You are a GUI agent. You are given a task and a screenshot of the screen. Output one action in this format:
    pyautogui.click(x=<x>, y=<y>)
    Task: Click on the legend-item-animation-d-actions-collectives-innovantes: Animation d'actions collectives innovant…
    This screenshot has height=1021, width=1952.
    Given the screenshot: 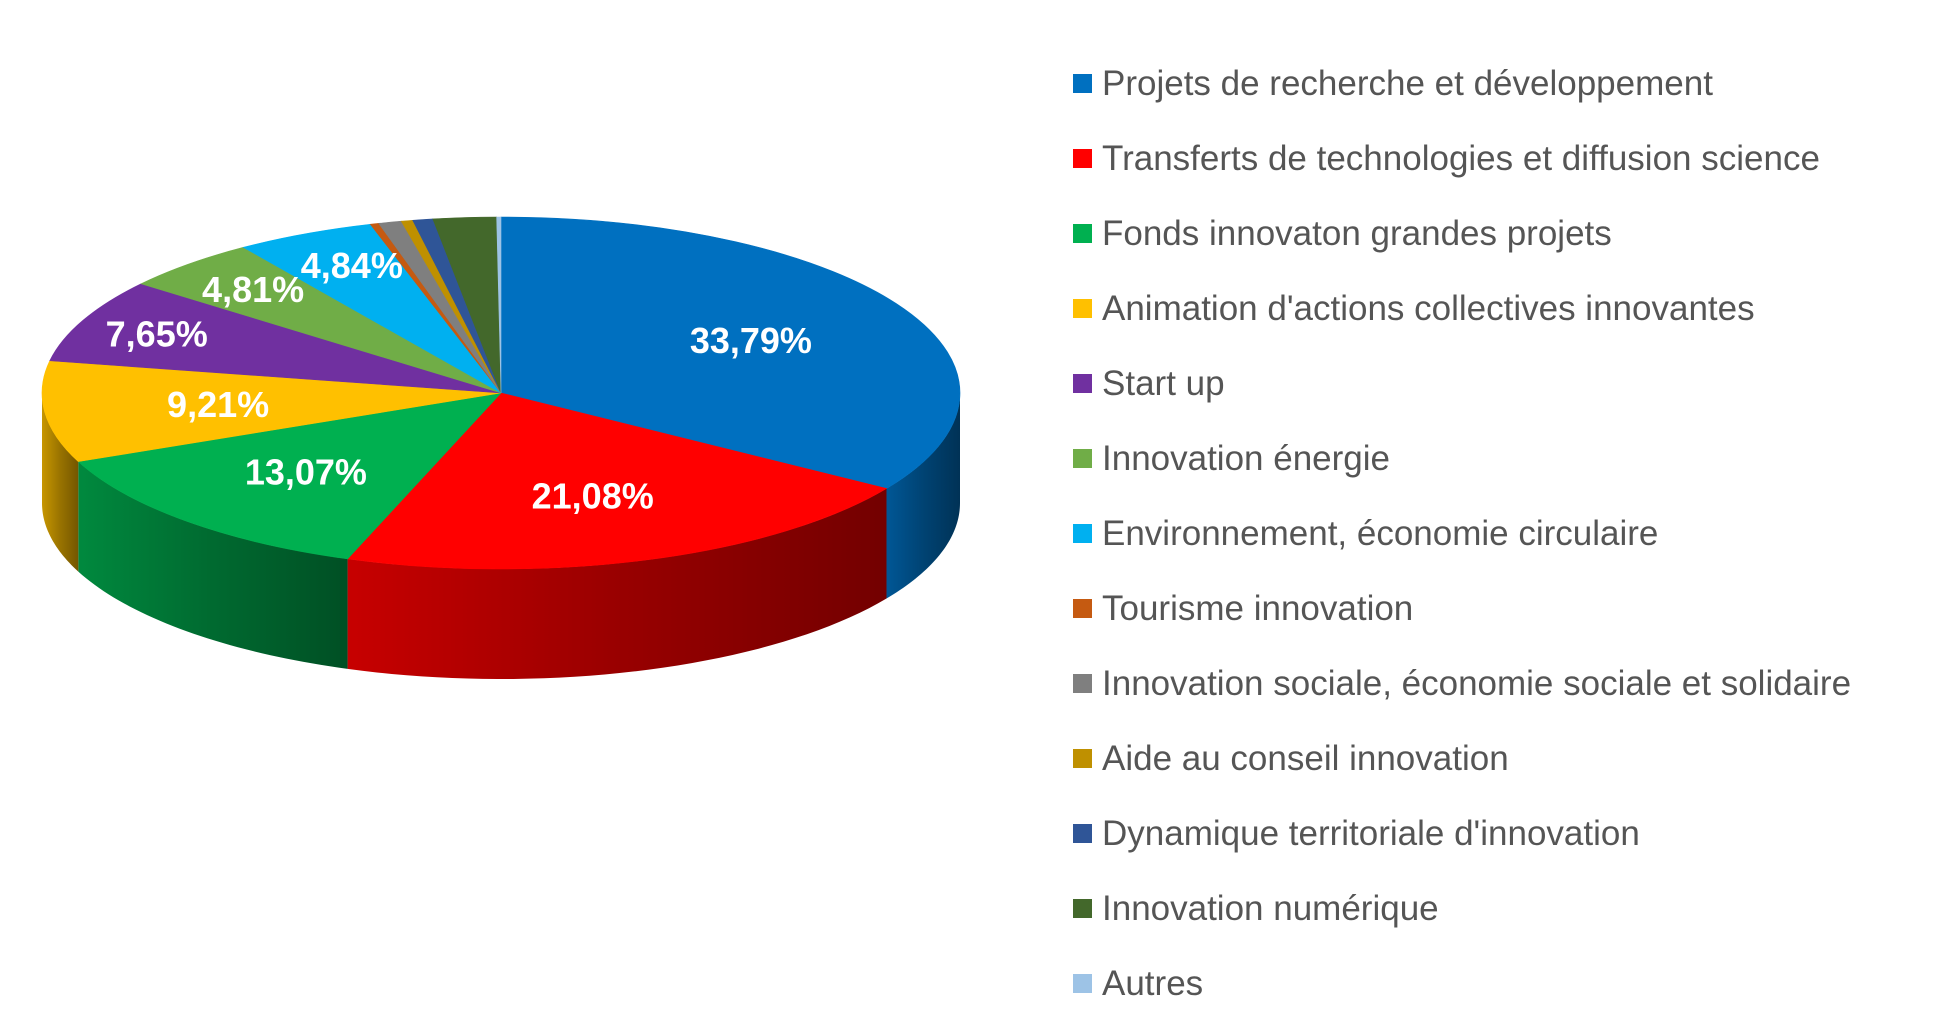 What is the action you would take?
    pyautogui.click(x=1503, y=308)
    